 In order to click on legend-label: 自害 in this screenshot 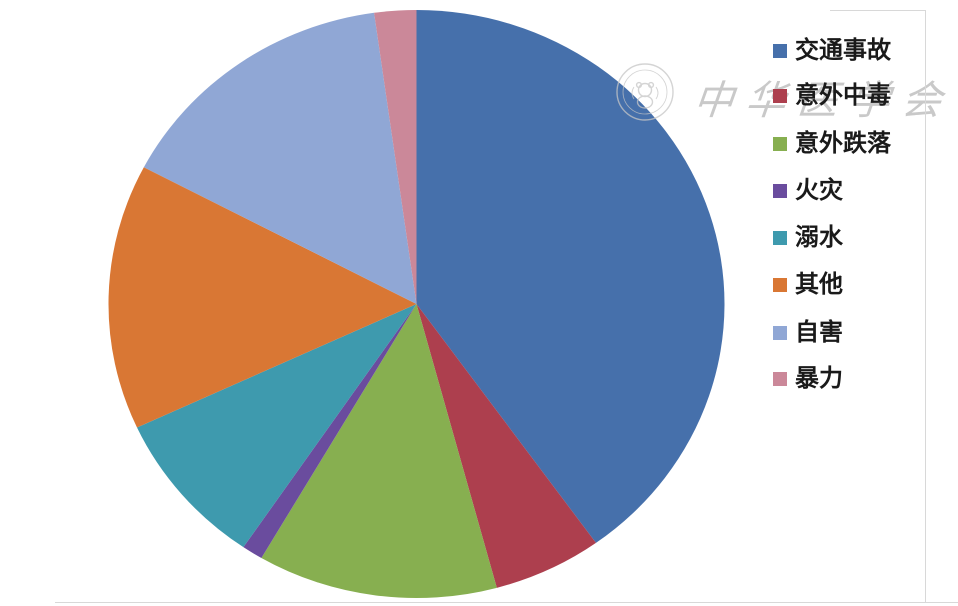, I will do `click(819, 332)`.